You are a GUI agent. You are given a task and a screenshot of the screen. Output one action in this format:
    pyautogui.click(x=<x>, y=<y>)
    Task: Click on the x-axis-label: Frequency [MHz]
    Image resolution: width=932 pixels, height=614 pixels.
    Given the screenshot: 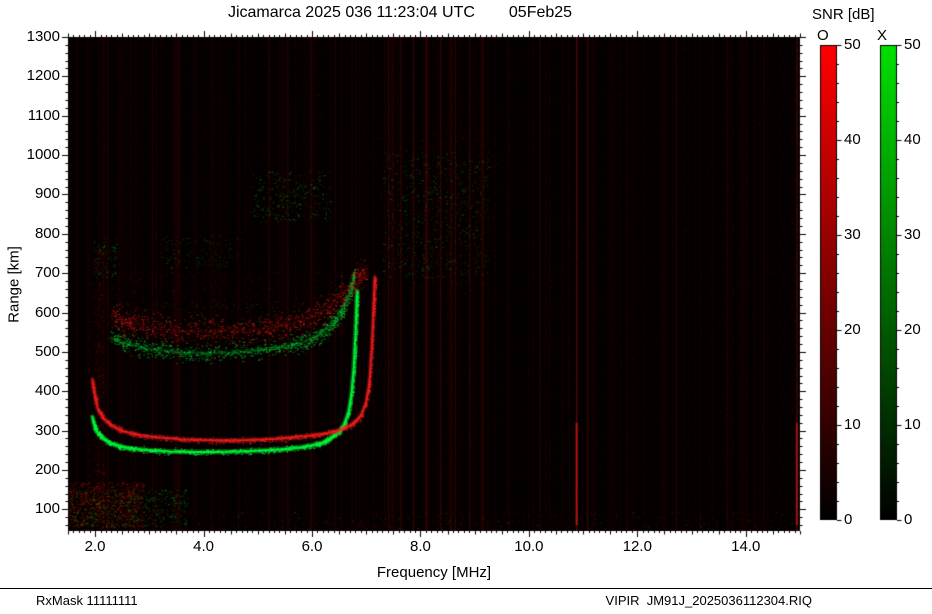 What is the action you would take?
    pyautogui.click(x=434, y=572)
    